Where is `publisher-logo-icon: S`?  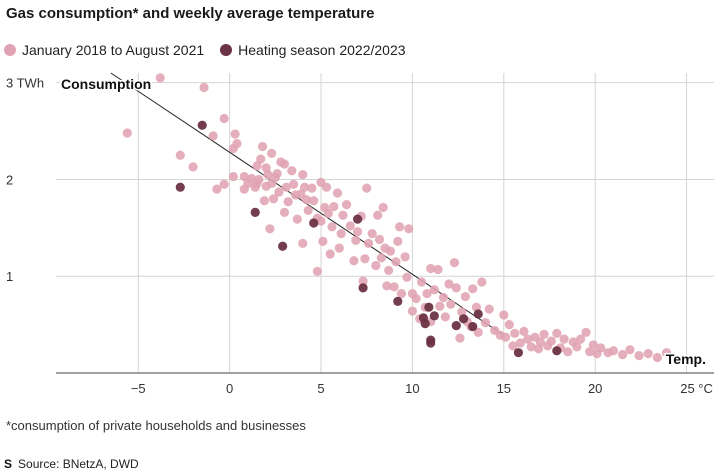 publisher-logo-icon: S is located at coordinates (8, 464).